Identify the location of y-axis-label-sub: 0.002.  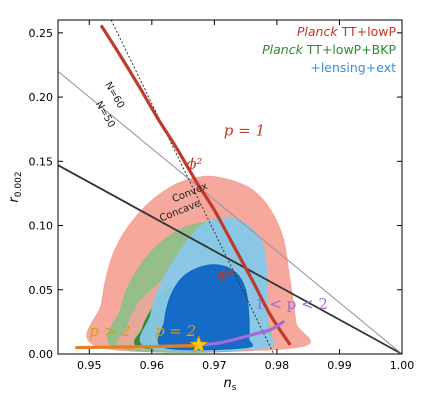
(19, 184).